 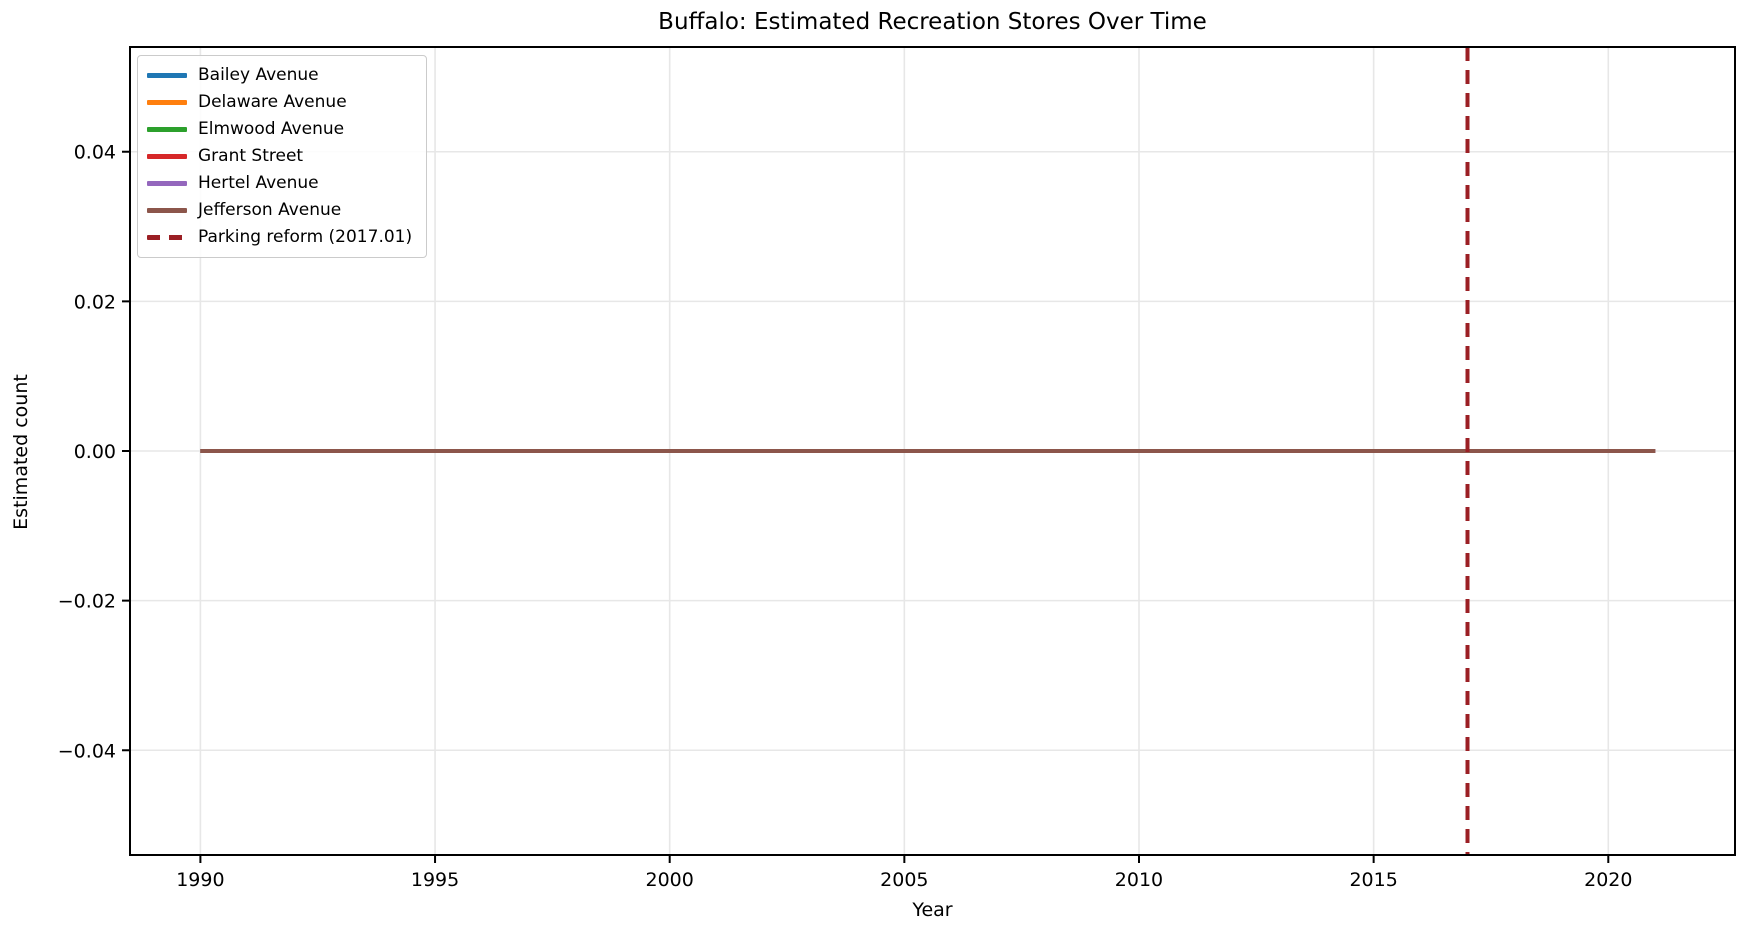 I want to click on y-axis-label: Estimated count, so click(x=21, y=452).